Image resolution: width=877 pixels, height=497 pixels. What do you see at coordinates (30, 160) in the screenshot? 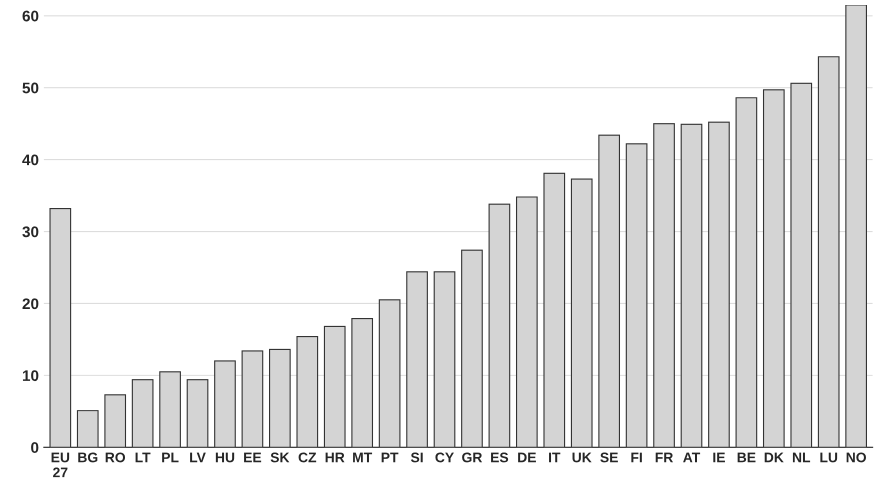
I see `y-tick-label: 40` at bounding box center [30, 160].